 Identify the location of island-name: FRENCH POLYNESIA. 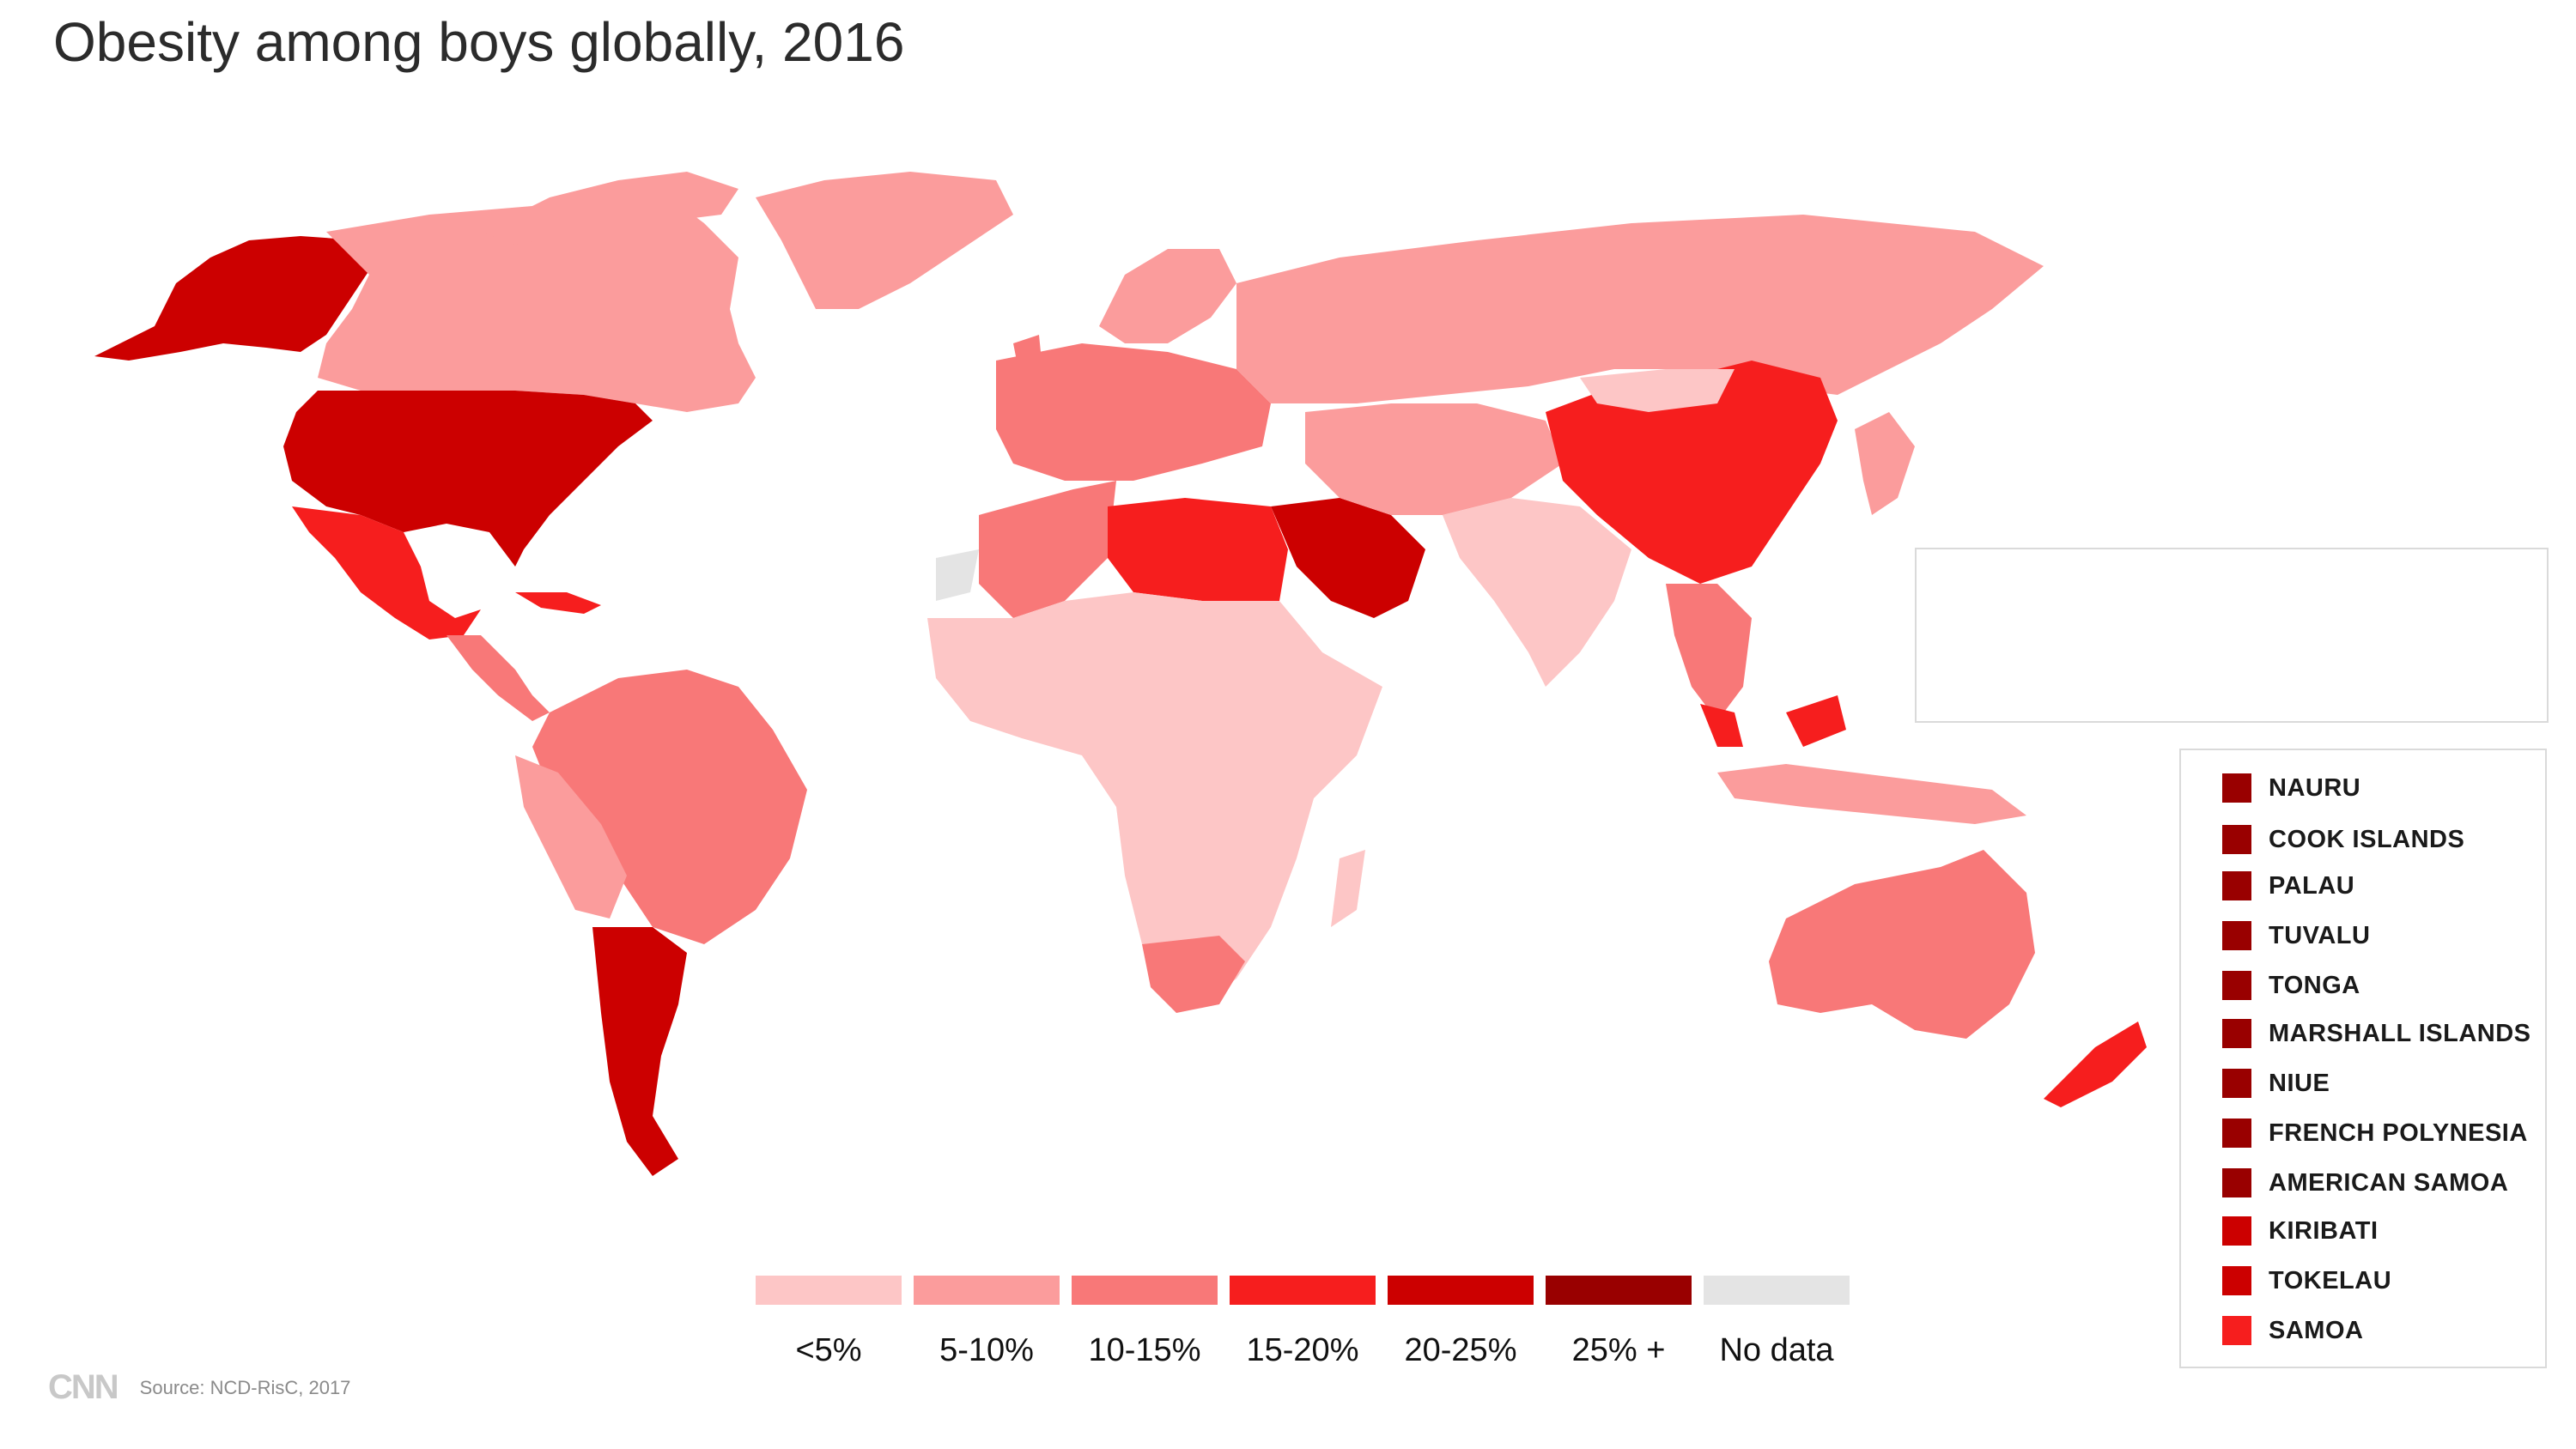
(2398, 1133).